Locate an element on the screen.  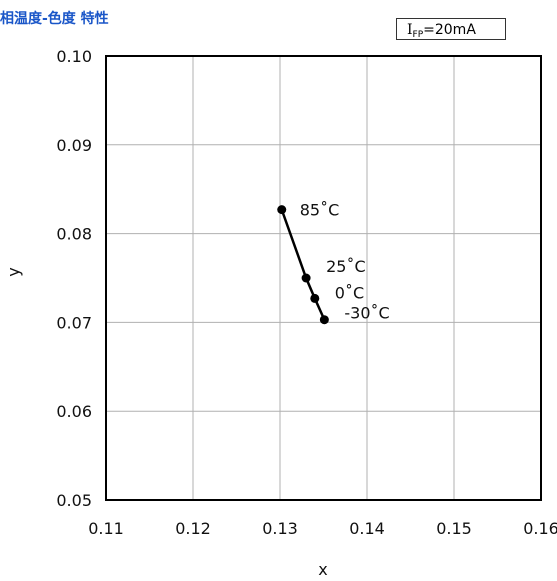
chart-title: 相温度-色度 特性 is located at coordinates (54, 19).